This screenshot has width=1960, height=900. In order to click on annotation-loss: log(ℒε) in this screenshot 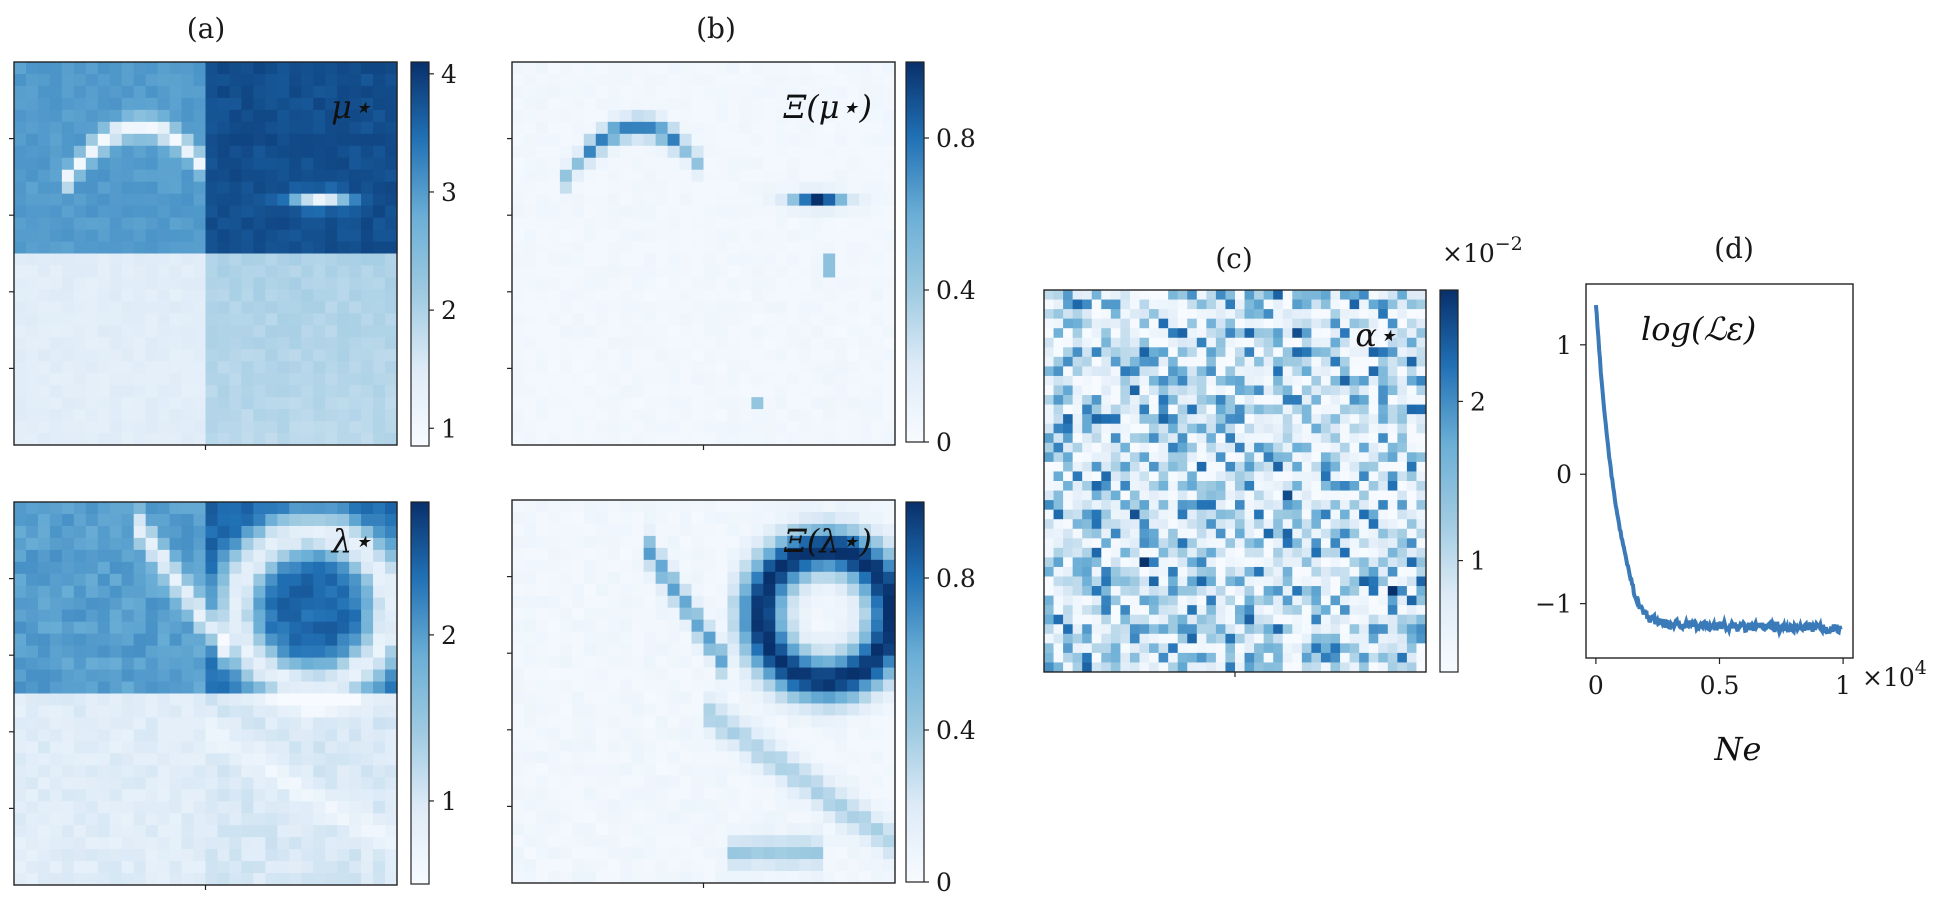, I will do `click(1698, 329)`.